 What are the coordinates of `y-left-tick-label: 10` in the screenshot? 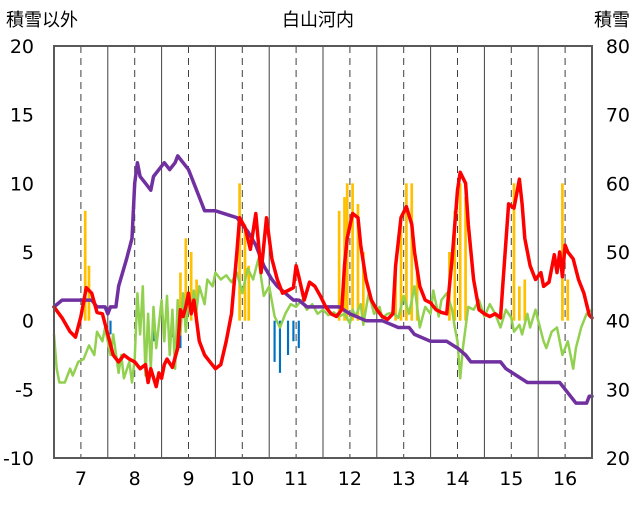 It's located at (22, 184).